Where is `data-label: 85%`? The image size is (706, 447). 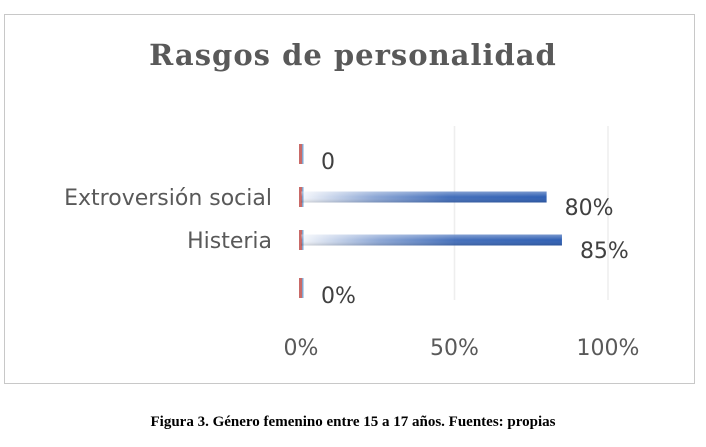
data-label: 85% is located at coordinates (604, 251).